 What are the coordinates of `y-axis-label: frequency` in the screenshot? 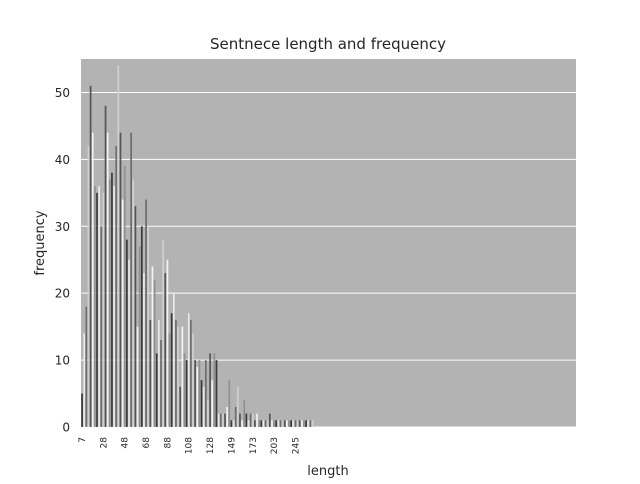 It's located at (40, 243).